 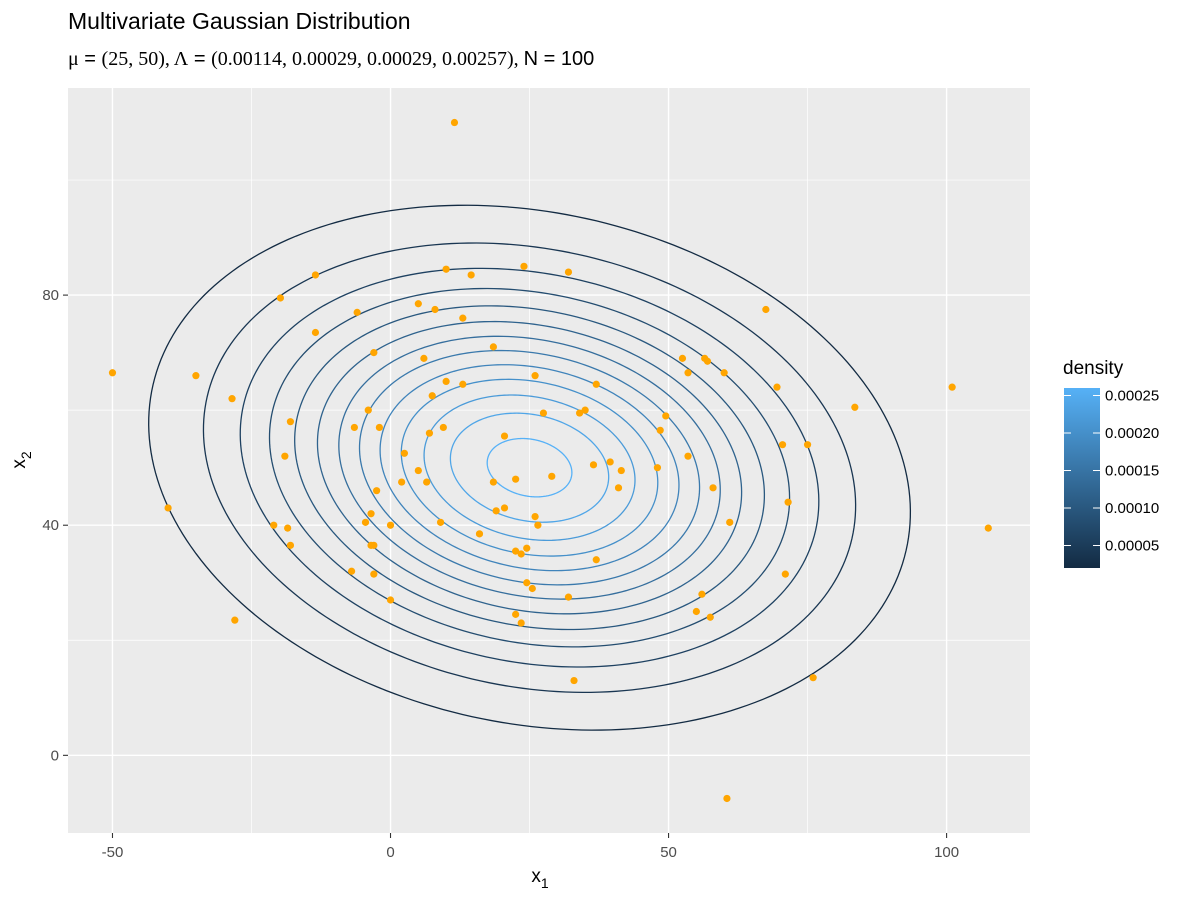 What do you see at coordinates (239, 21) in the screenshot?
I see `chart-title: Multivariate Gaussian Distribution` at bounding box center [239, 21].